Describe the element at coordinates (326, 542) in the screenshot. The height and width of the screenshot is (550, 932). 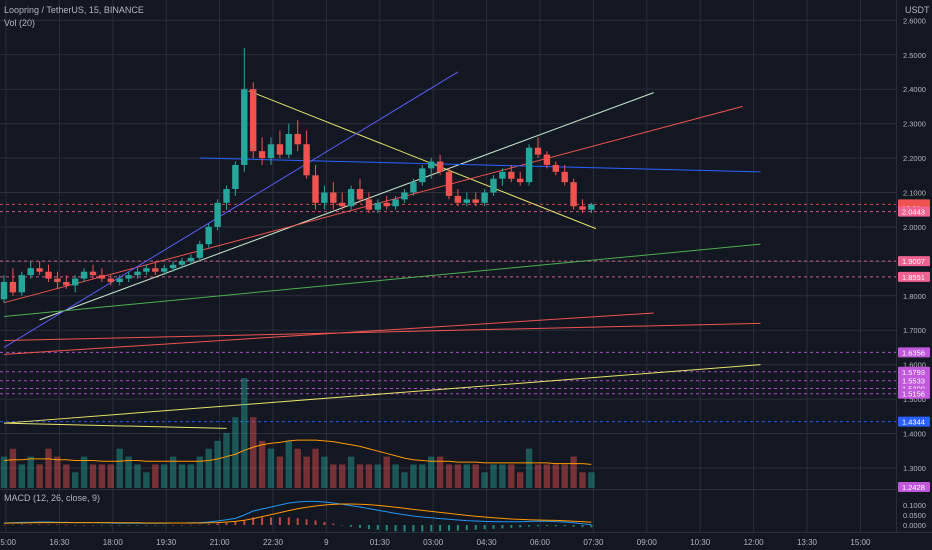
I see `time-tick-label: 9` at that location.